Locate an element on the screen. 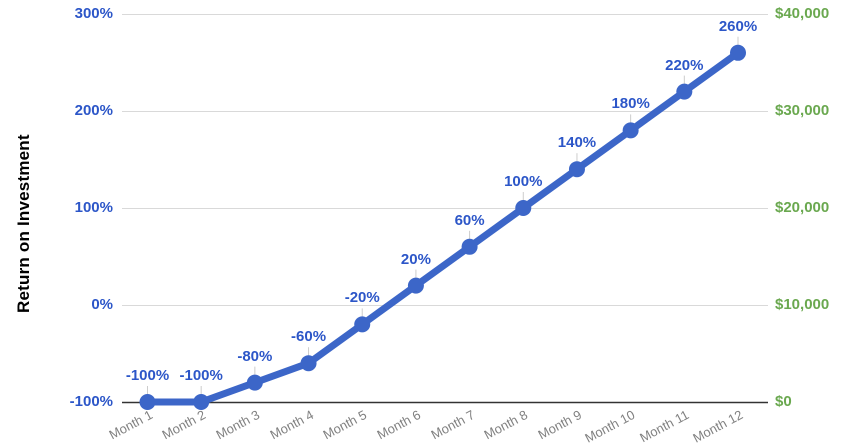 Image resolution: width=853 pixels, height=448 pixels. data-point-label: 180% is located at coordinates (630, 104).